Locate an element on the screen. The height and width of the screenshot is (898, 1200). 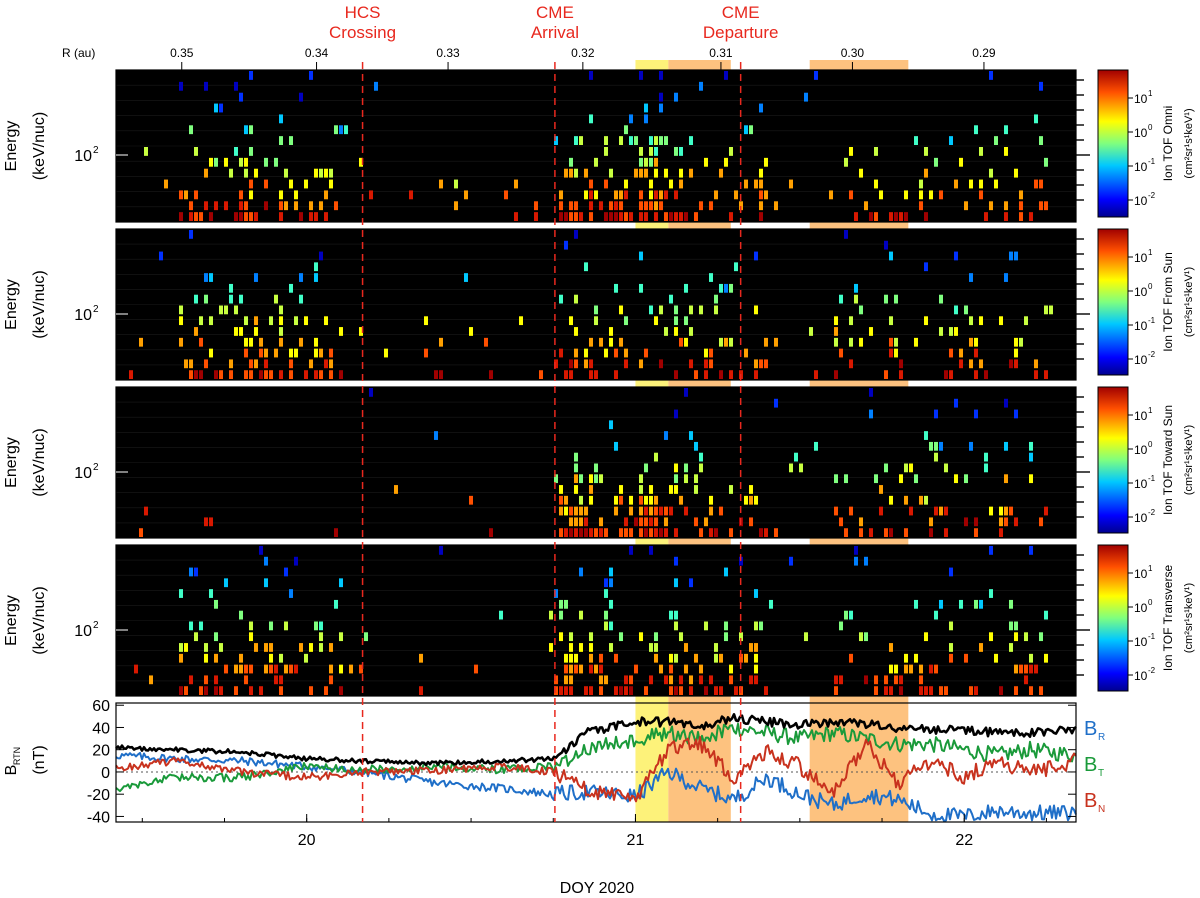
colorbar-tick-label: 10 is located at coordinates (1141, 133).